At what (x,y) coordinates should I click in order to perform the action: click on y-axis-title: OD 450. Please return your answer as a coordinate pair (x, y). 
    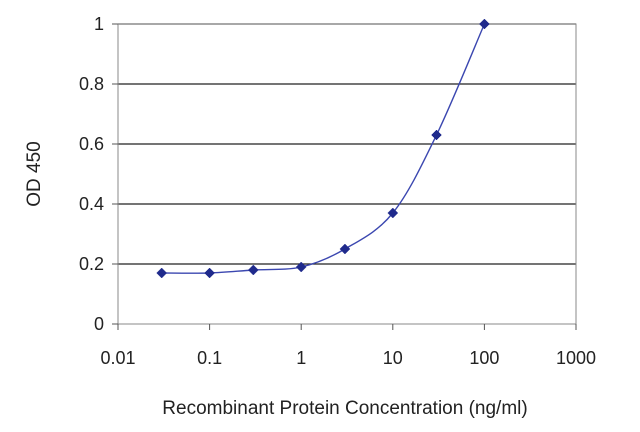
    Looking at the image, I should click on (34, 173).